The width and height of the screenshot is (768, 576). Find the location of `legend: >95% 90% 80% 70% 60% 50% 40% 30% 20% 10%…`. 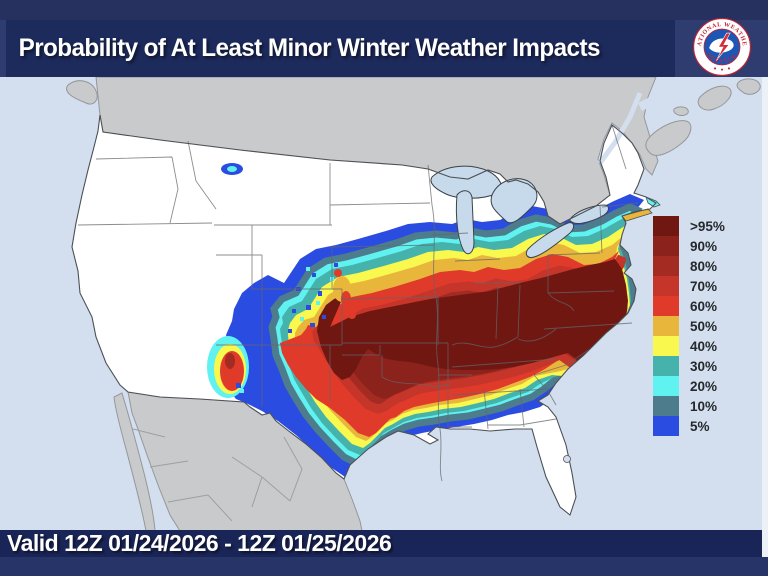

legend: >95% 90% 80% 70% 60% 50% 40% 30% 20% 10%… is located at coordinates (689, 326).